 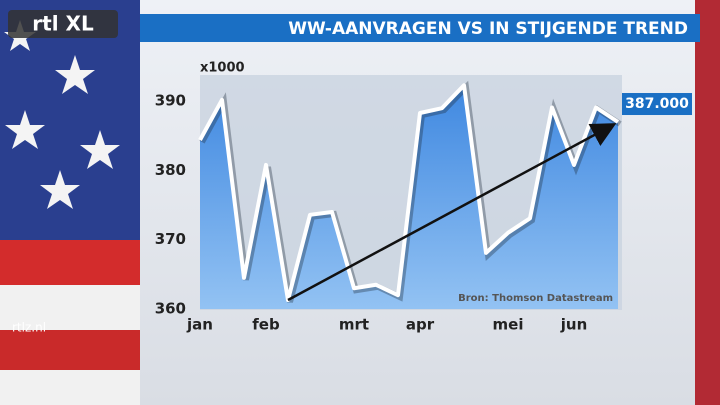 I want to click on logo: rtl XL, so click(x=63, y=24).